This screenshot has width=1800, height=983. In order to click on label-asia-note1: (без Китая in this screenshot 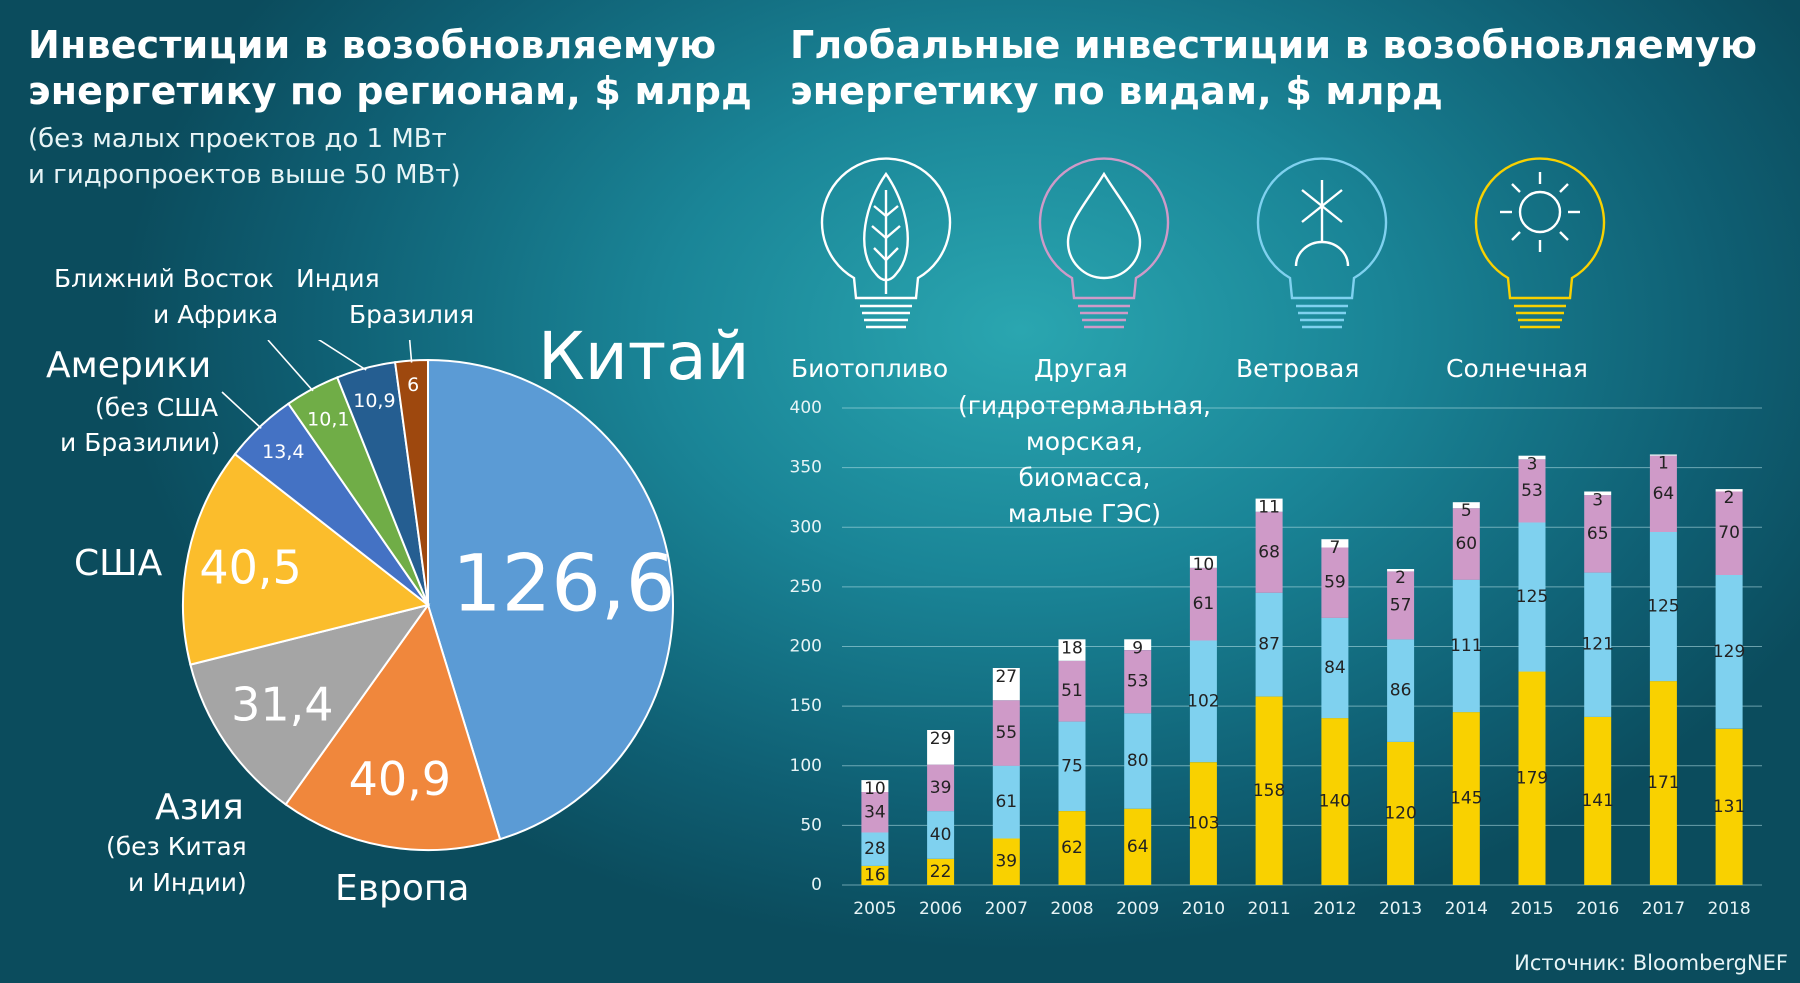, I will do `click(176, 846)`.